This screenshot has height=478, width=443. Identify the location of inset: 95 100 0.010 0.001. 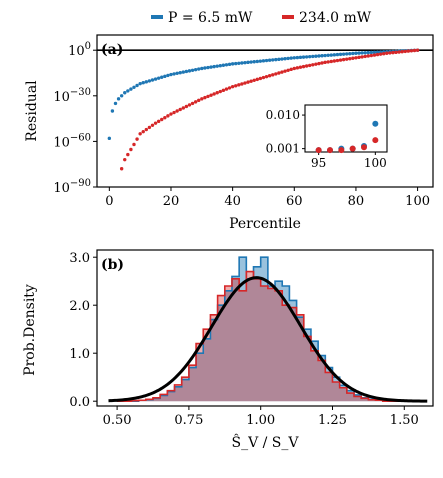
(327, 137).